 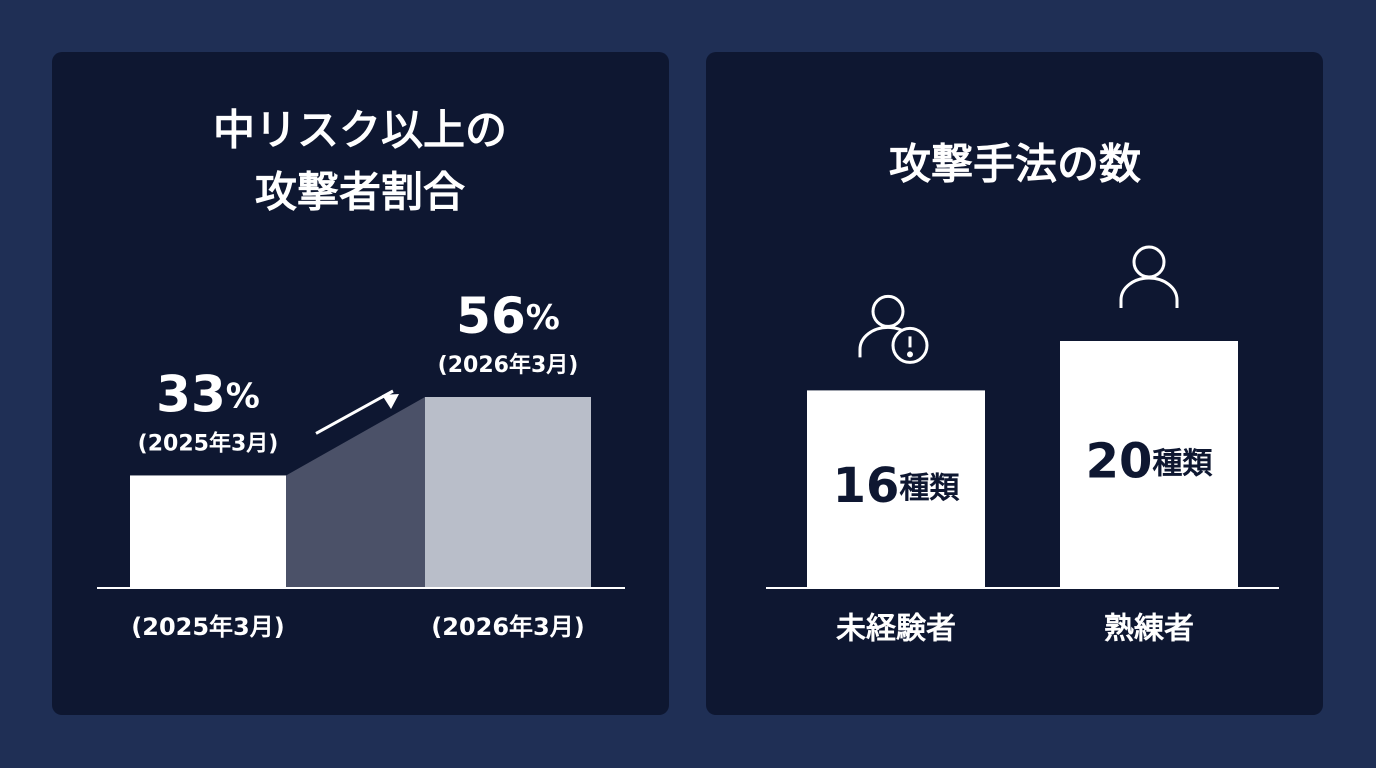 What do you see at coordinates (360, 192) in the screenshot?
I see `chart-title: 攻撃者割合` at bounding box center [360, 192].